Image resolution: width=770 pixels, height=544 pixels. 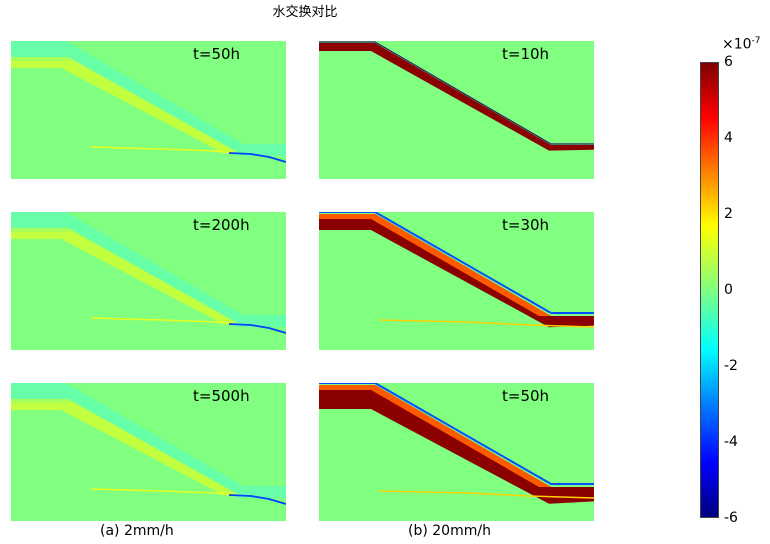 What do you see at coordinates (526, 54) in the screenshot?
I see `time-label-b-1: t=10h` at bounding box center [526, 54].